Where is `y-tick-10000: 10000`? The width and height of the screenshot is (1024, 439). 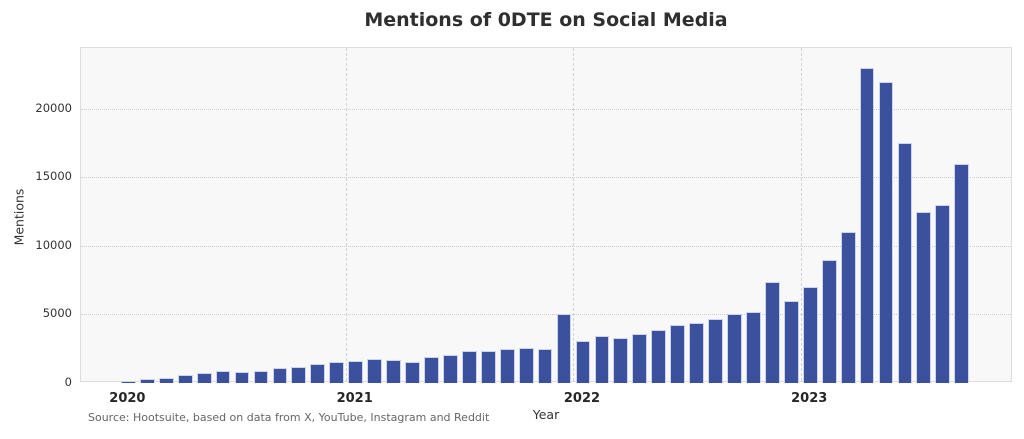
y-tick-10000: 10000 is located at coordinates (53, 244).